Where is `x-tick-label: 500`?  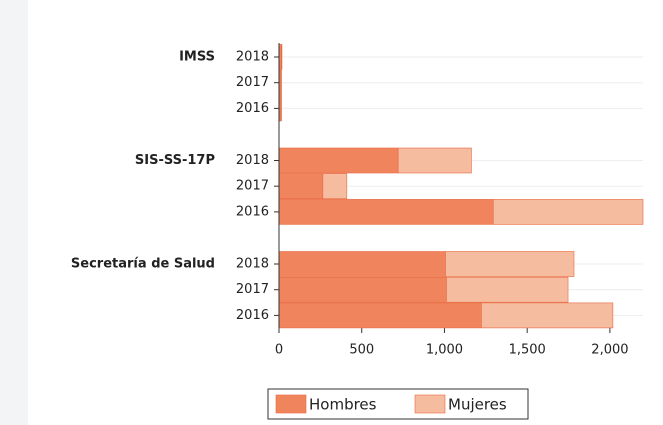
x-tick-label: 500 is located at coordinates (361, 350).